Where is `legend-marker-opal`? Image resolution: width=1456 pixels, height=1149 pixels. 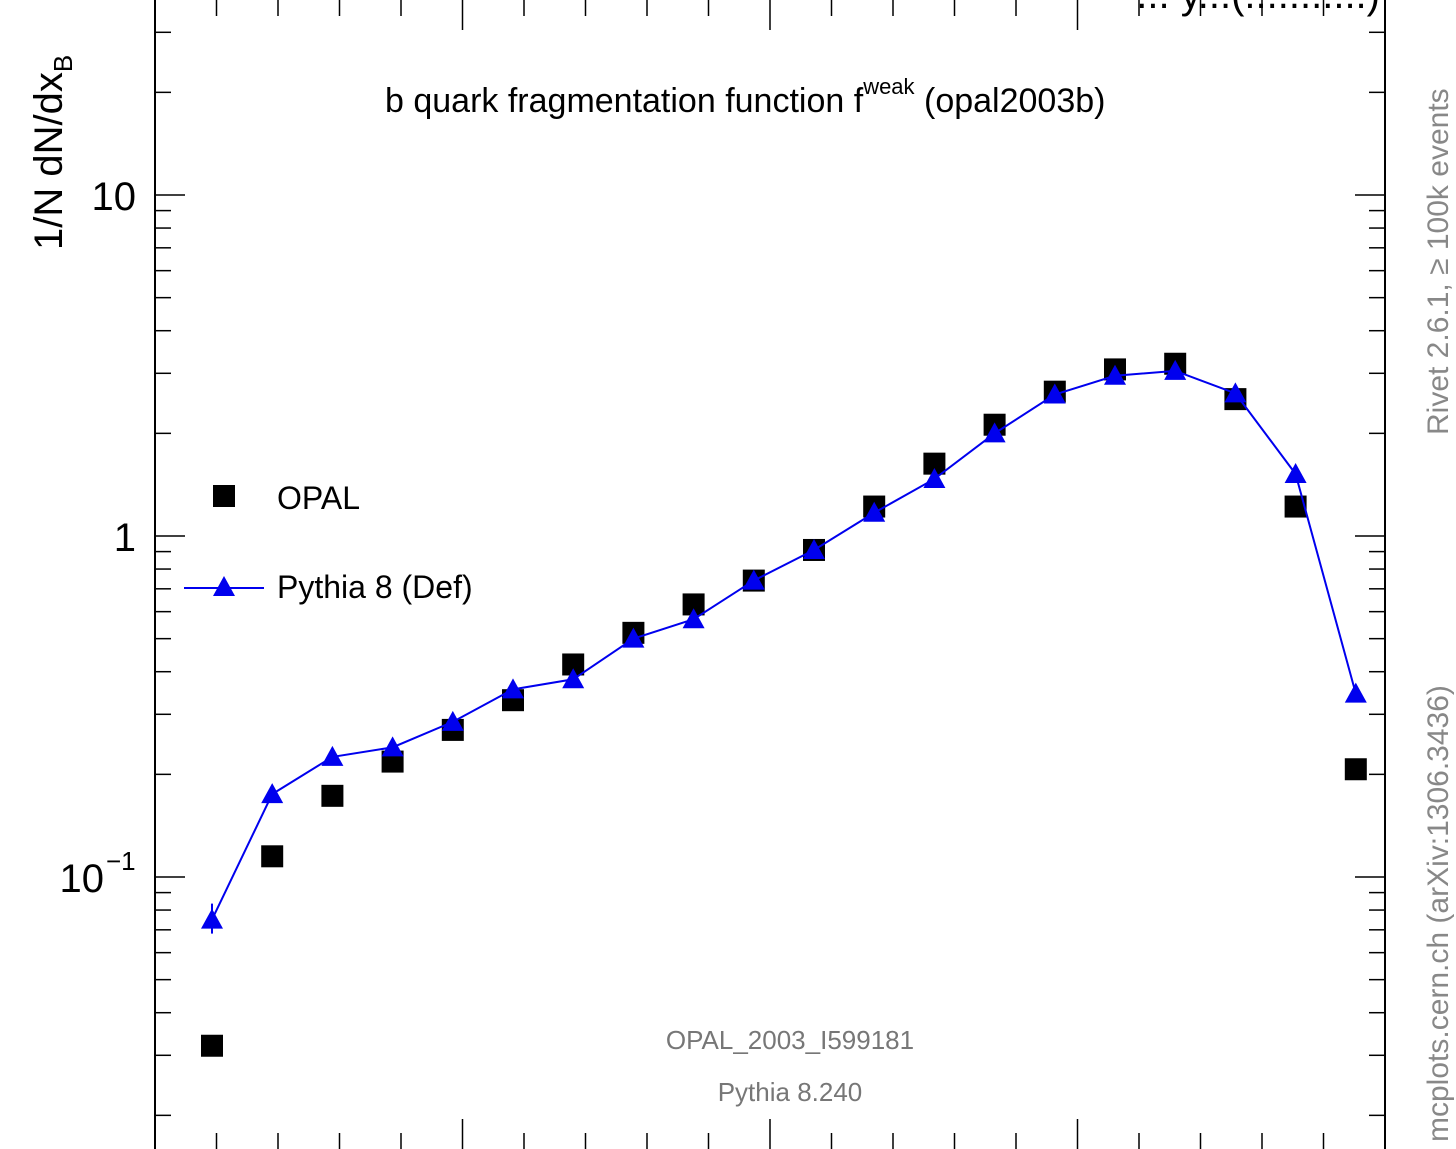
legend-marker-opal is located at coordinates (224, 496).